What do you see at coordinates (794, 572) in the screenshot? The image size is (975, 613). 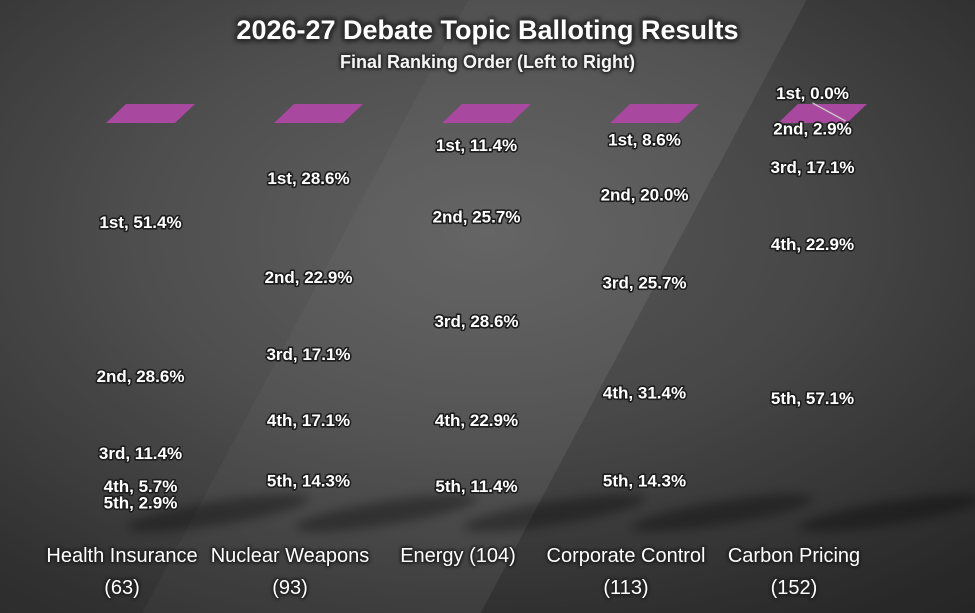 I see `category-label: Carbon Pricing (152)` at bounding box center [794, 572].